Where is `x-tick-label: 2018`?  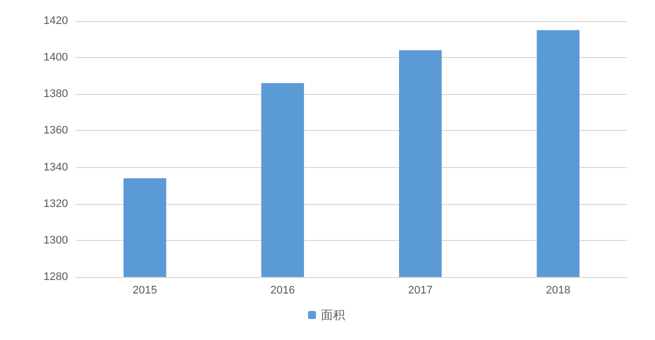 x-tick-label: 2018 is located at coordinates (558, 290).